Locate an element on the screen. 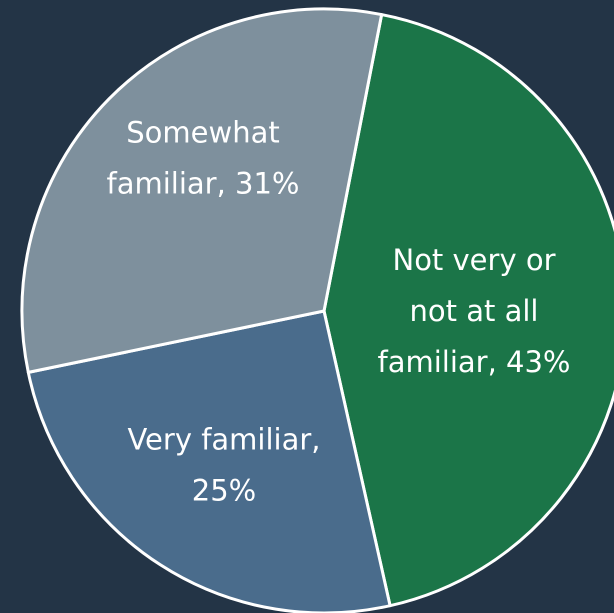 This screenshot has width=614, height=613. slice-label-line: Somewhat is located at coordinates (202, 133).